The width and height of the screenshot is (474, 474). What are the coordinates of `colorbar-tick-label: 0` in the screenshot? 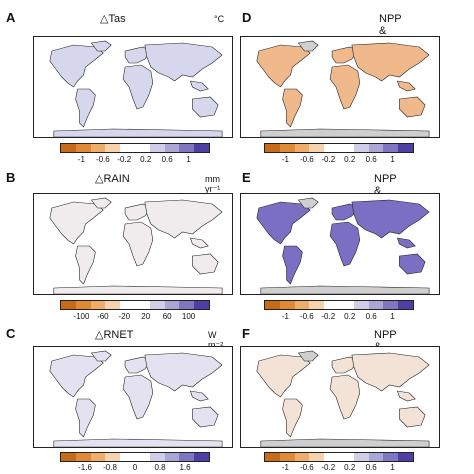 It's located at (135, 467).